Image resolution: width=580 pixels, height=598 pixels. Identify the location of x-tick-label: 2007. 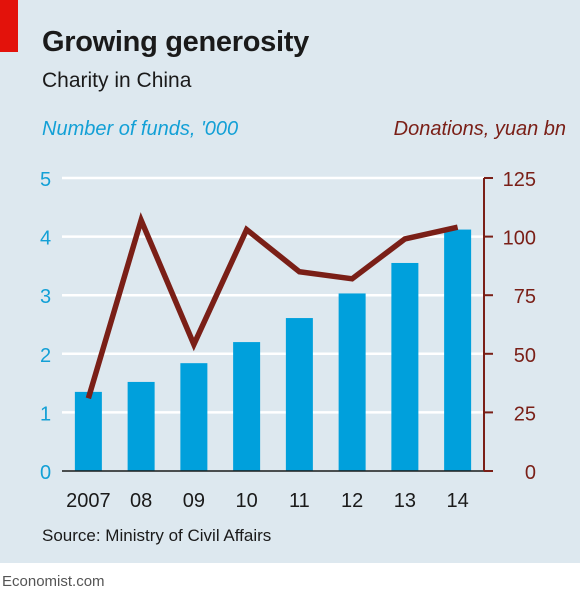
(88, 501).